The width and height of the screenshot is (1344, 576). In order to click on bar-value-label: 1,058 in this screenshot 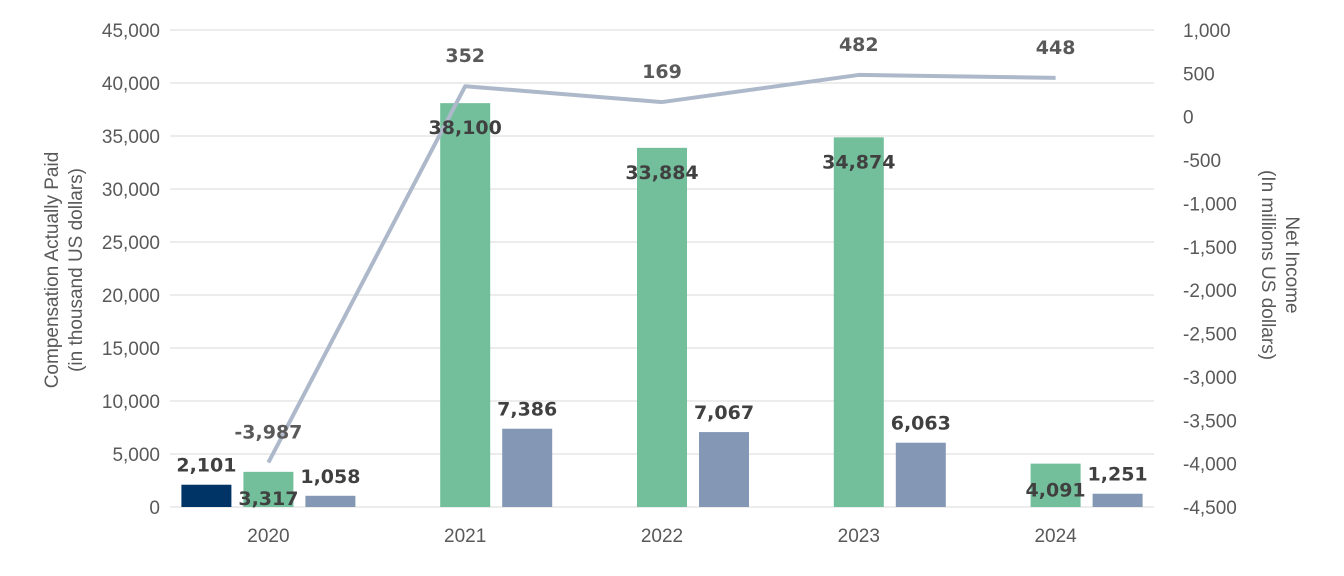, I will do `click(330, 477)`.